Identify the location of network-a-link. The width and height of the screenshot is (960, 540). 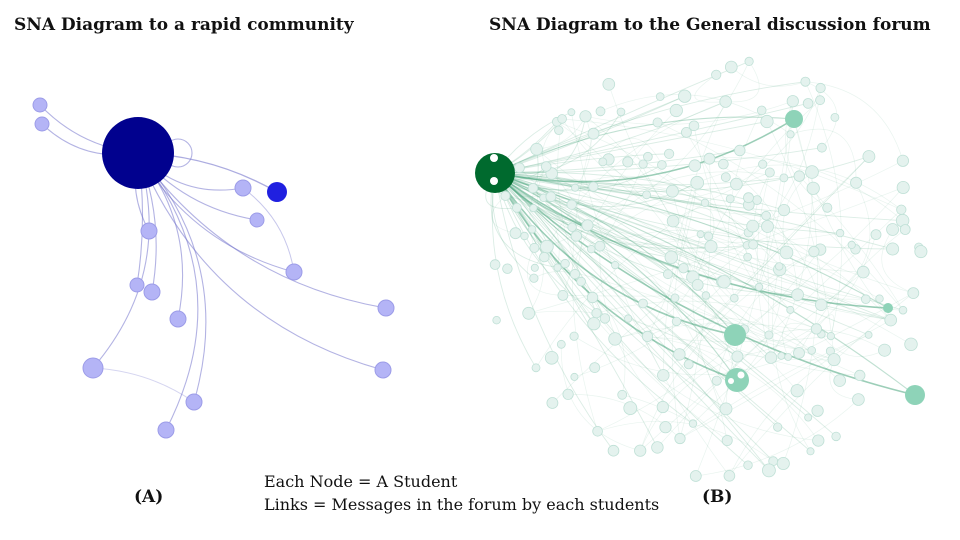
(260, 261).